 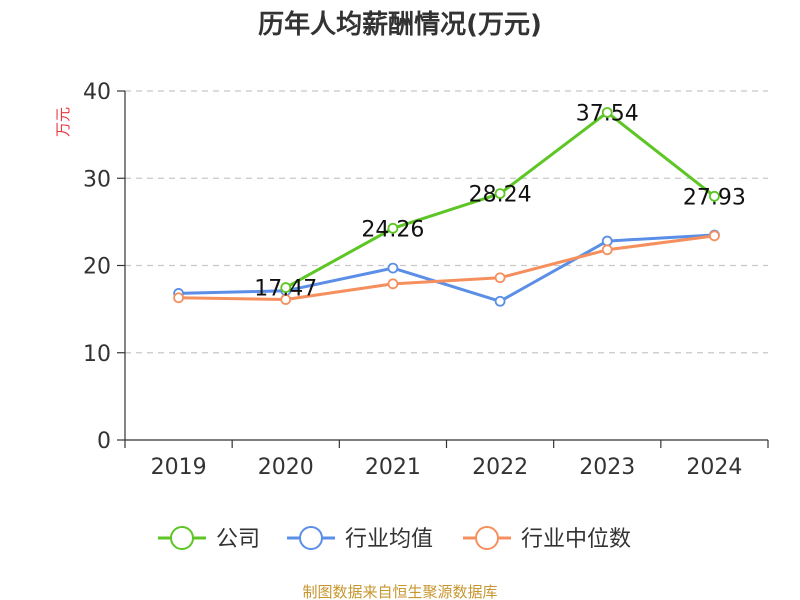 I want to click on data-label: 37.54, so click(x=607, y=113).